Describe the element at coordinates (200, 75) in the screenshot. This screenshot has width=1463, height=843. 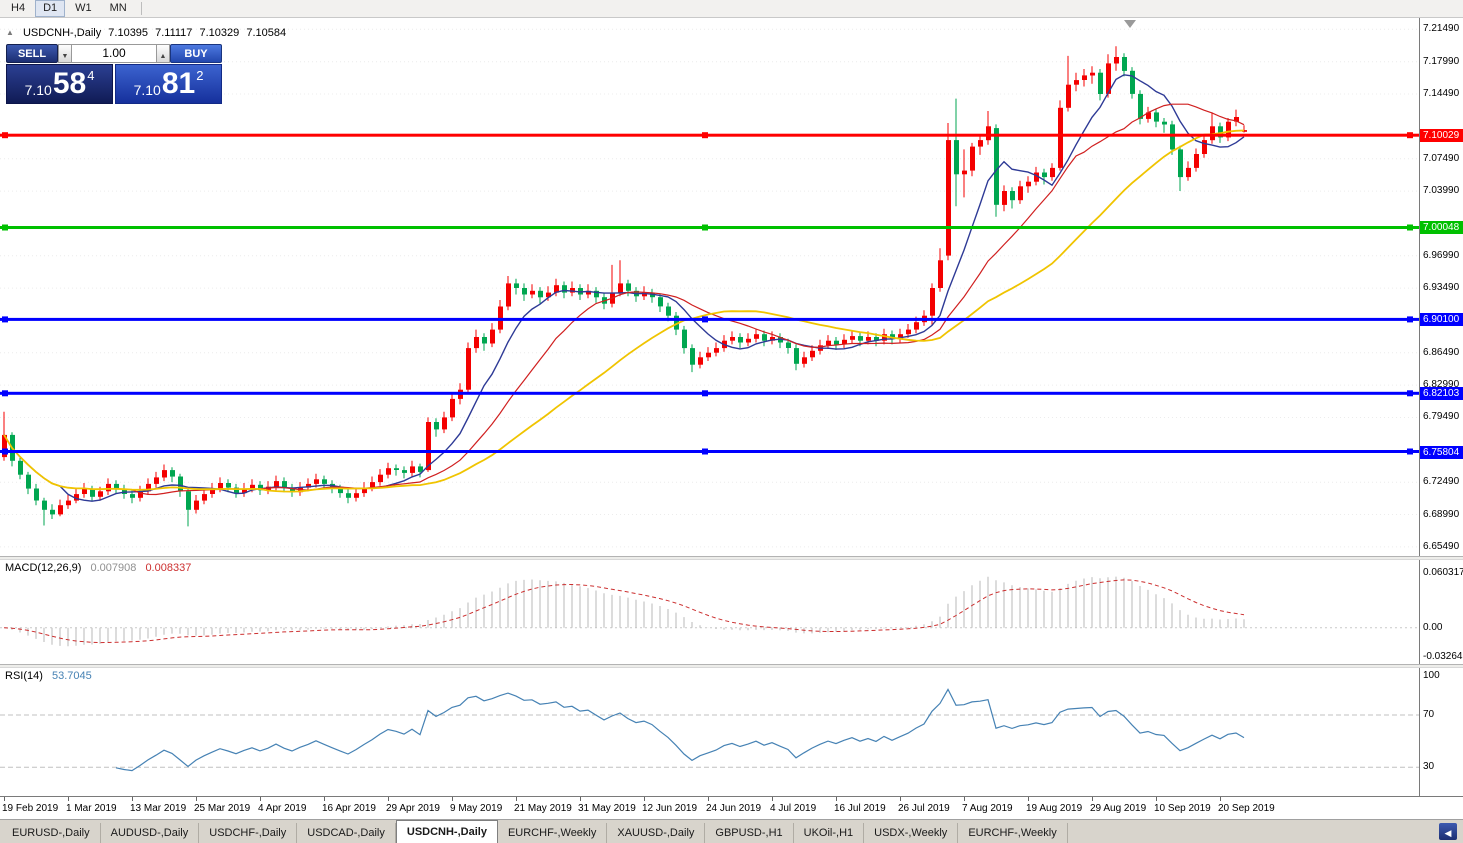
I see `buy-price-frac: 2` at that location.